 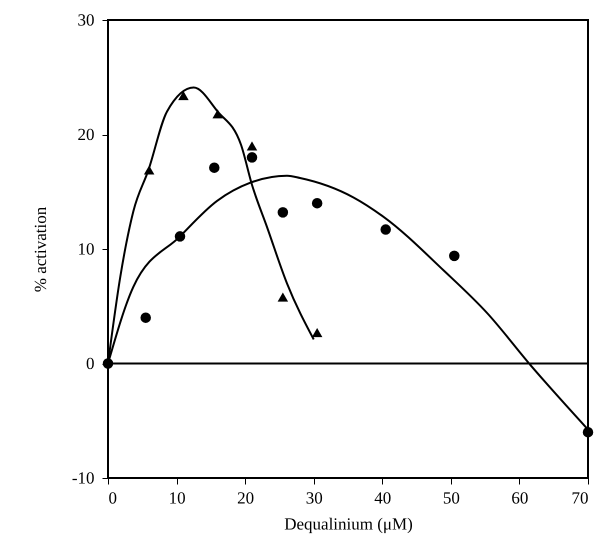 What do you see at coordinates (40, 249) in the screenshot?
I see `y-axis-title: % activation` at bounding box center [40, 249].